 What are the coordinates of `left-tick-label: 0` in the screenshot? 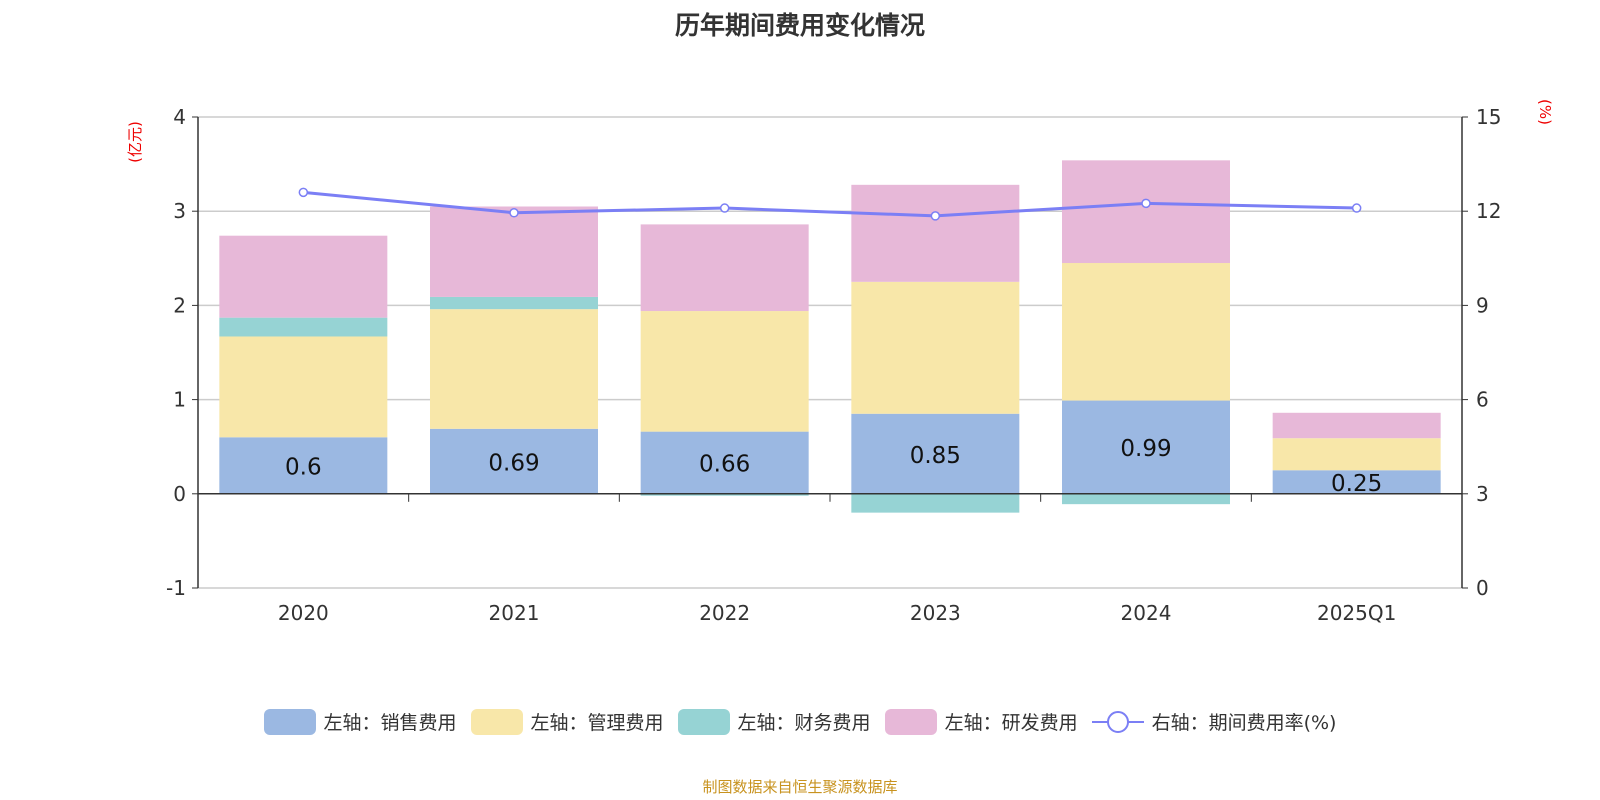 It's located at (179, 494).